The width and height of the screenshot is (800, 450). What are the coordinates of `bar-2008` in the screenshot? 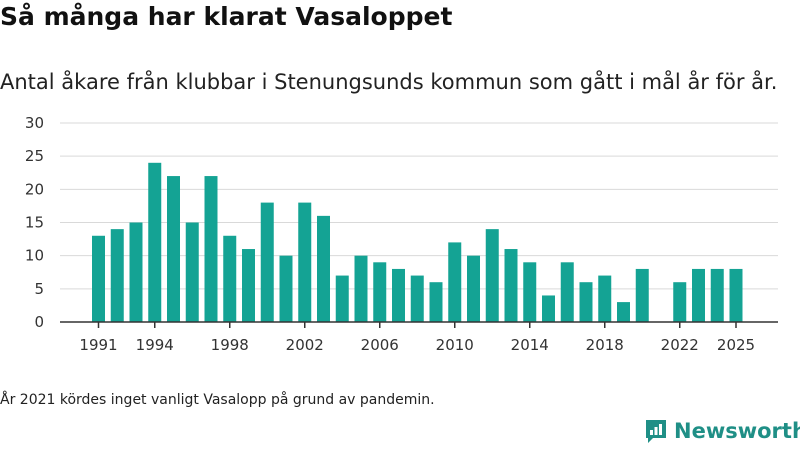 It's located at (417, 298).